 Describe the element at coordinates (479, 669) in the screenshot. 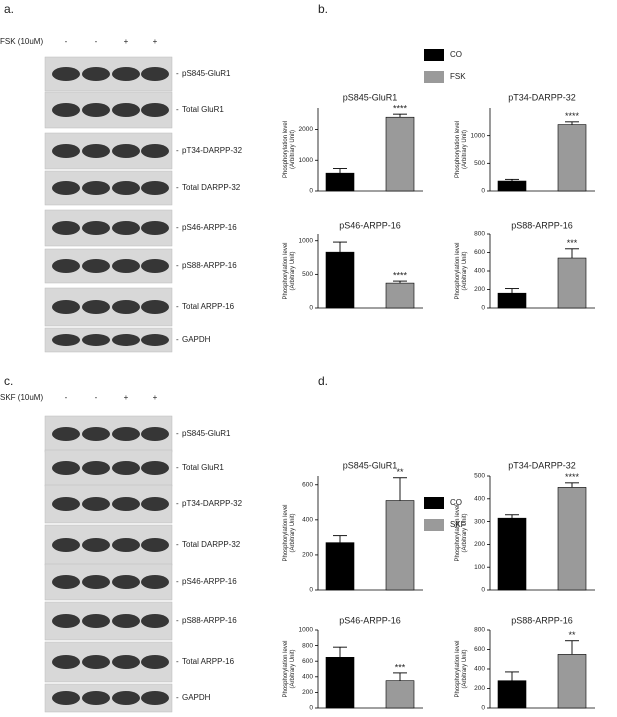

I see `y-tick-label: 400` at that location.